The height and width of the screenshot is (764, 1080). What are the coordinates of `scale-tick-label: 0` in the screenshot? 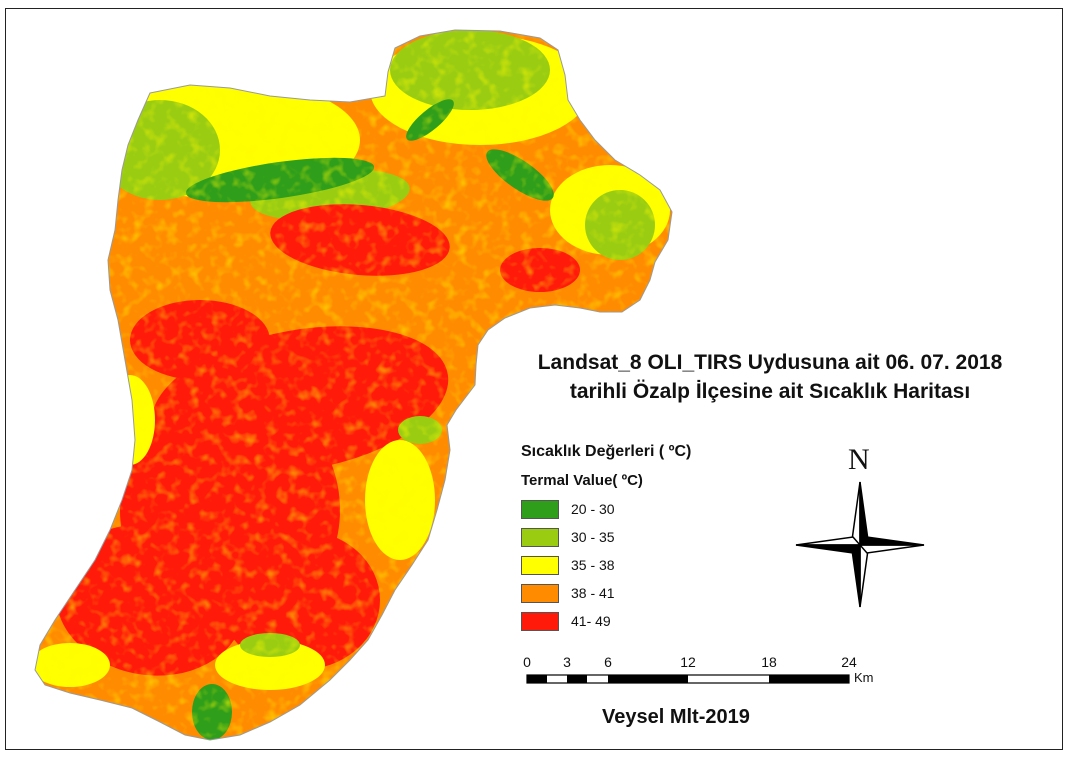 It's located at (527, 662).